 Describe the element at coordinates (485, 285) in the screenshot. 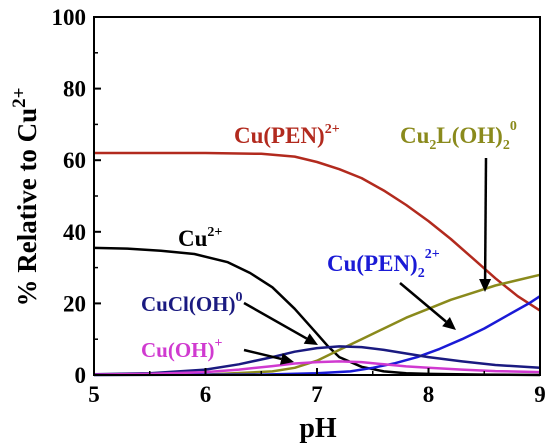

I see `arrow-cu2l-oh2-head` at that location.